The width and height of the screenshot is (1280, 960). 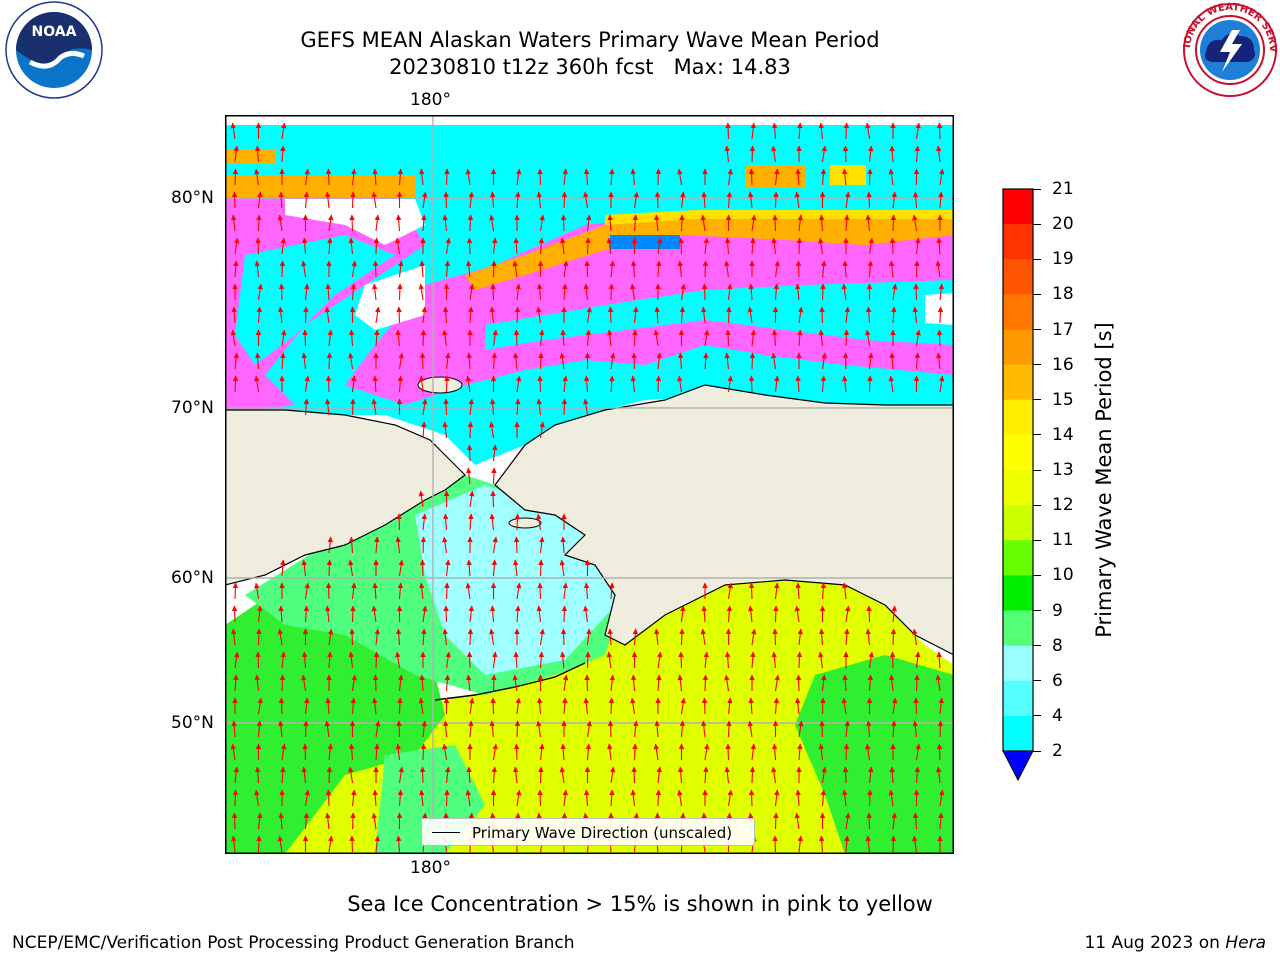 I want to click on colorbar-tick-label: 21, so click(x=1063, y=189).